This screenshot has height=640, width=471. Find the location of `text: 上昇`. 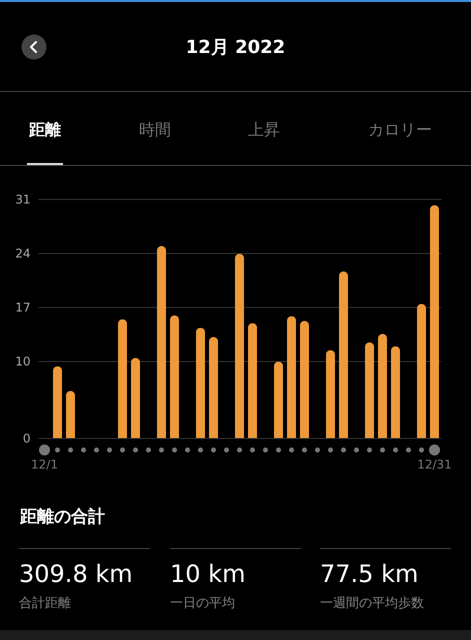

text: 上昇 is located at coordinates (264, 130).